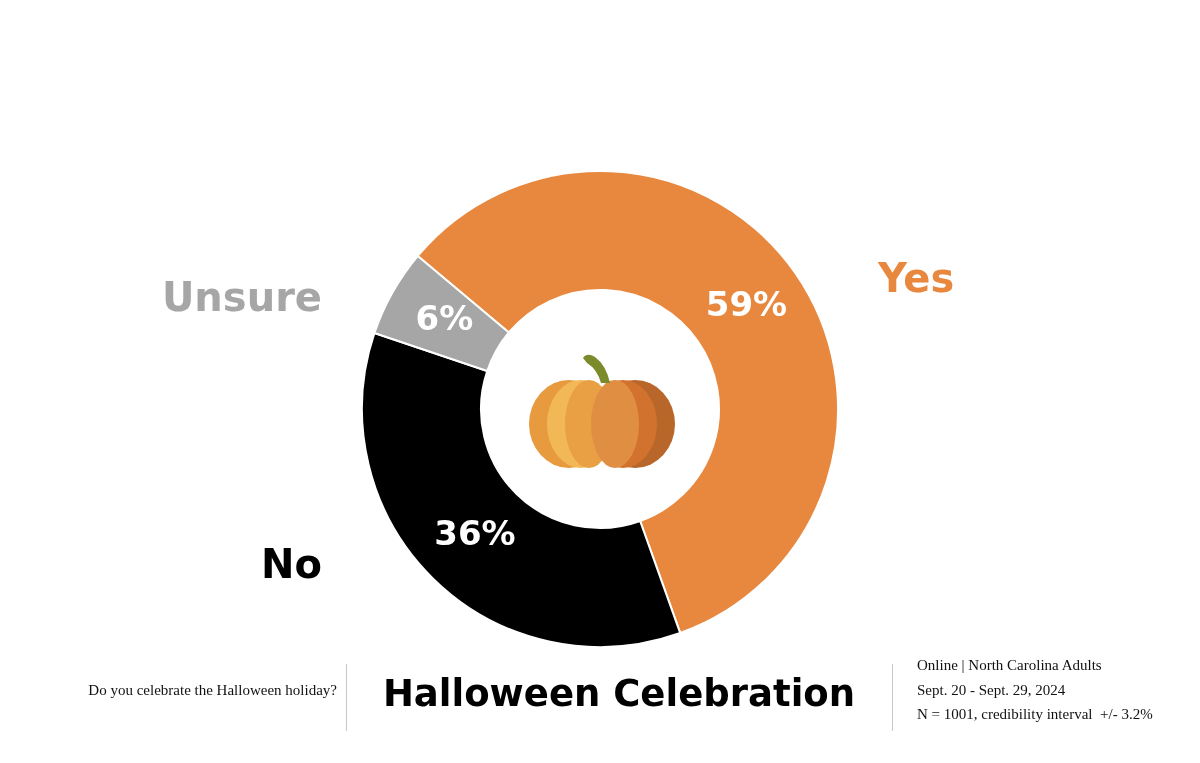 Image resolution: width=1200 pixels, height=763 pixels. Describe the element at coordinates (212, 690) in the screenshot. I see `text: Do you celebrate the Halloween holiday?` at that location.